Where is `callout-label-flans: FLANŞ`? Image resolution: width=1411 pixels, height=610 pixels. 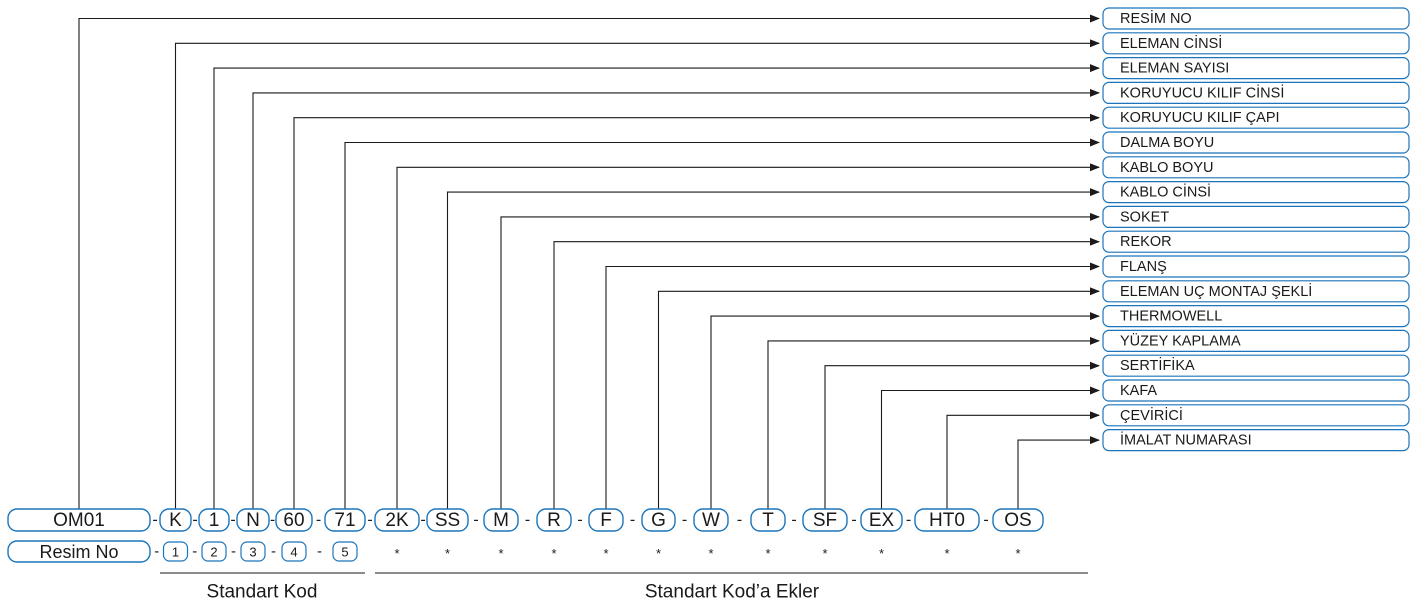
callout-label-flans: FLANŞ is located at coordinates (1143, 267).